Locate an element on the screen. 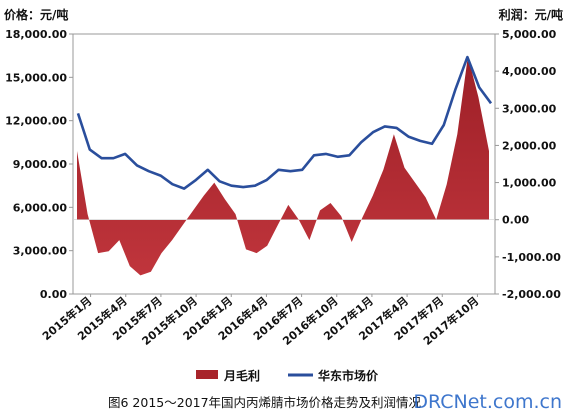 This screenshot has height=414, width=567. left-tick-label: 3,000.00 is located at coordinates (40, 251).